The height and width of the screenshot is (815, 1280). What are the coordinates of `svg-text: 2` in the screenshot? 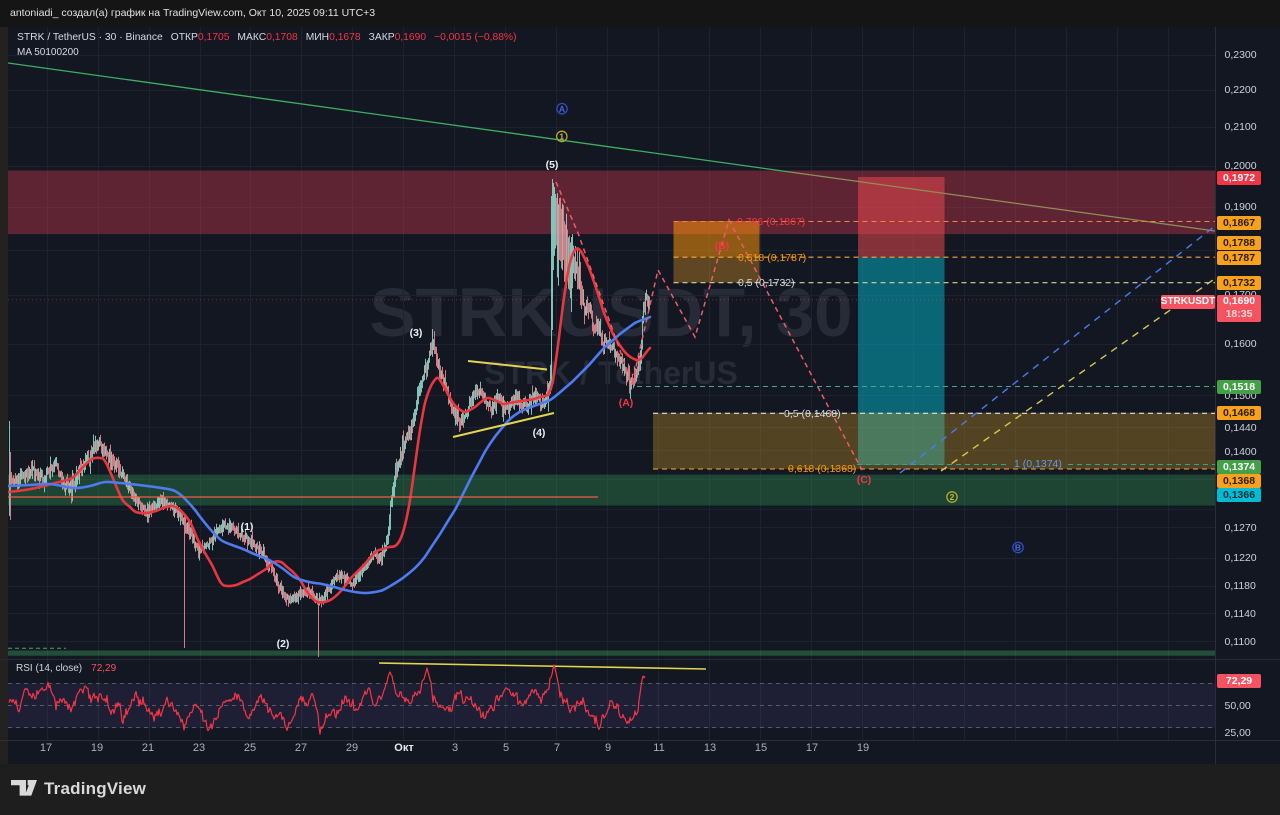 It's located at (952, 497).